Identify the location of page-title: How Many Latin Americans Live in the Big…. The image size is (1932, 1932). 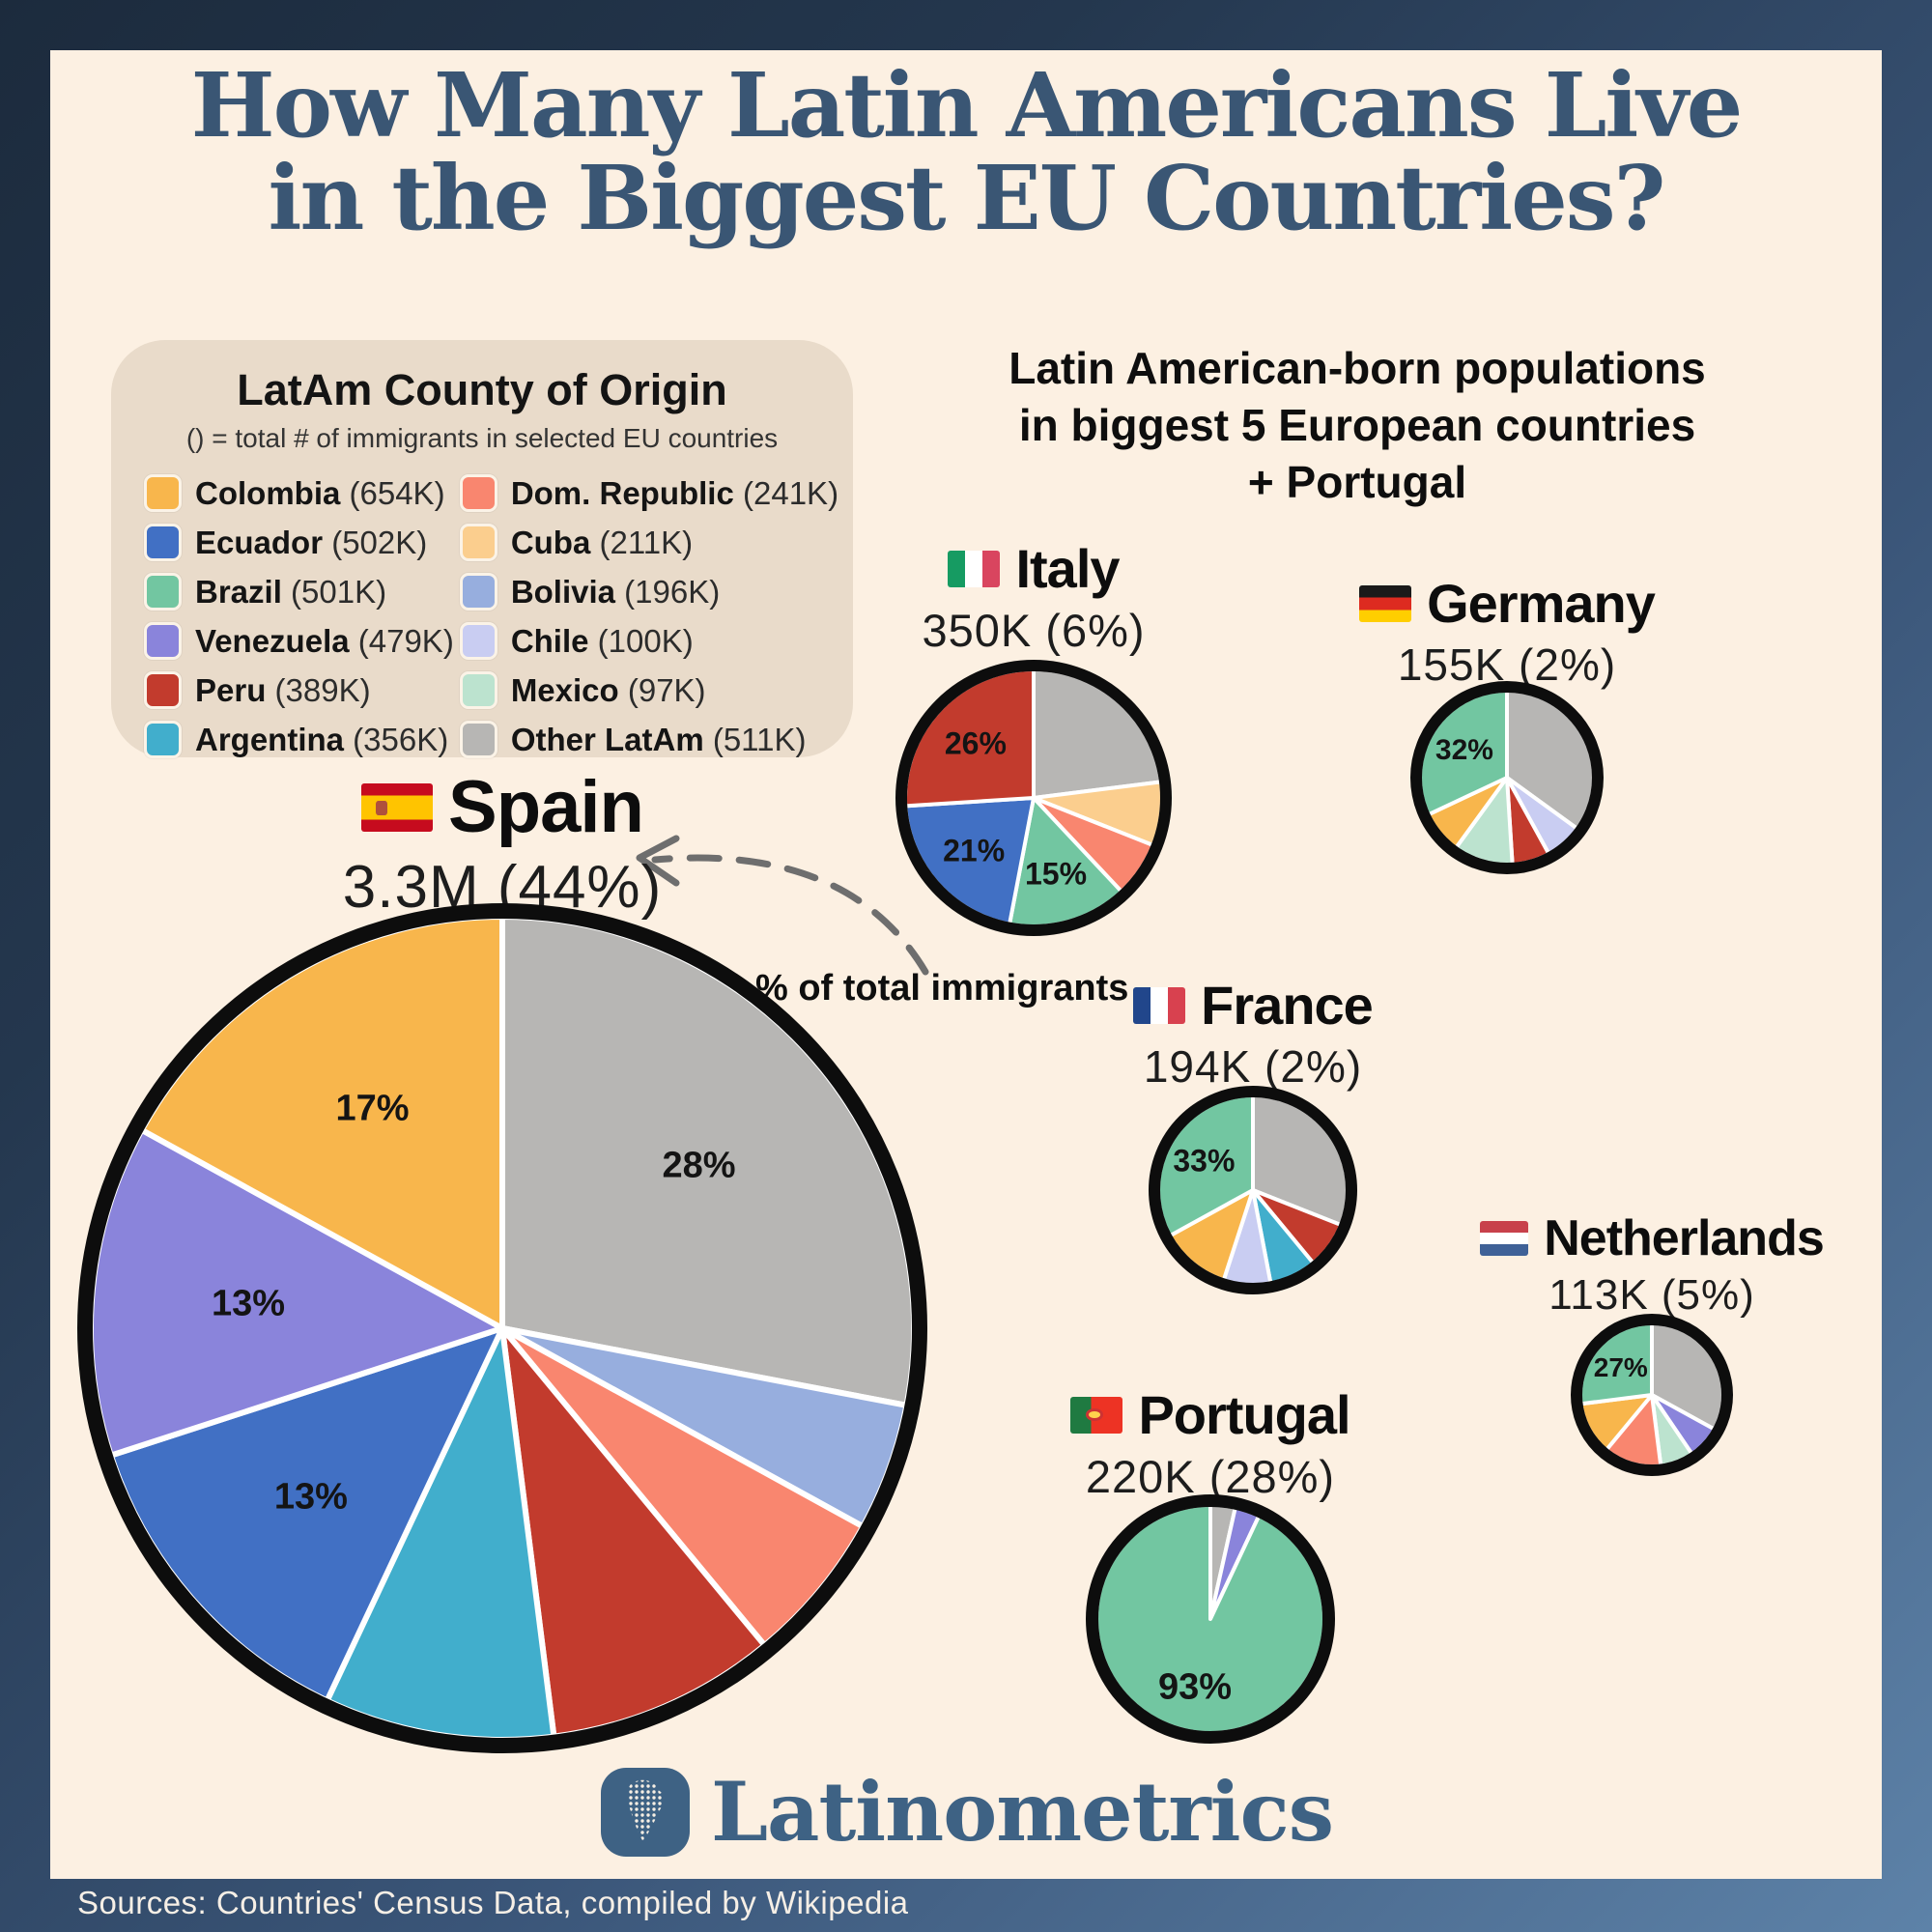
(966, 151).